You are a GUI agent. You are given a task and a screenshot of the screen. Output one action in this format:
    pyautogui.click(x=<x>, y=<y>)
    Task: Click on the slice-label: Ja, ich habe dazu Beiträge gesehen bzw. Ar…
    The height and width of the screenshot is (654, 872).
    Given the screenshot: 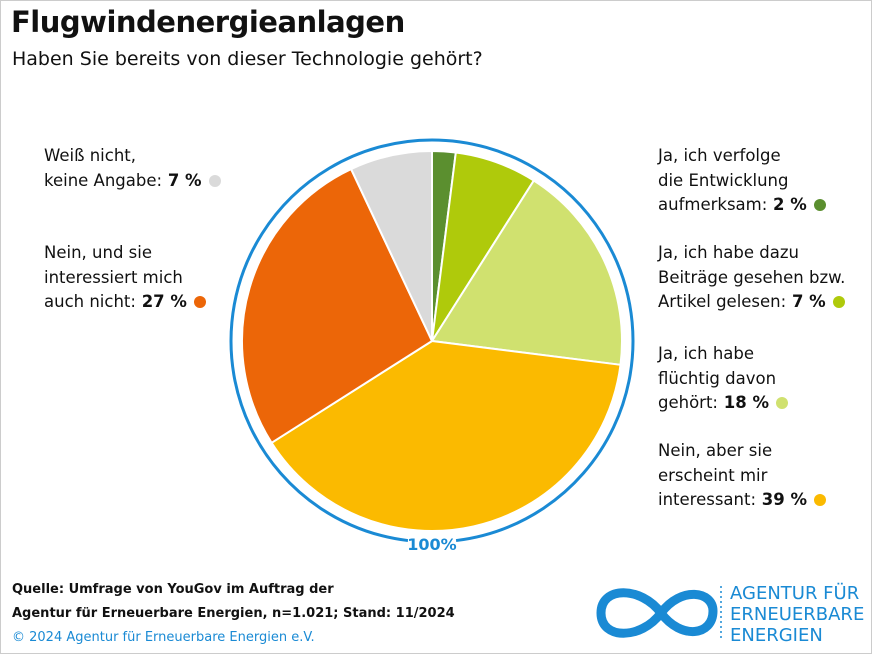 What is the action you would take?
    pyautogui.click(x=751, y=278)
    